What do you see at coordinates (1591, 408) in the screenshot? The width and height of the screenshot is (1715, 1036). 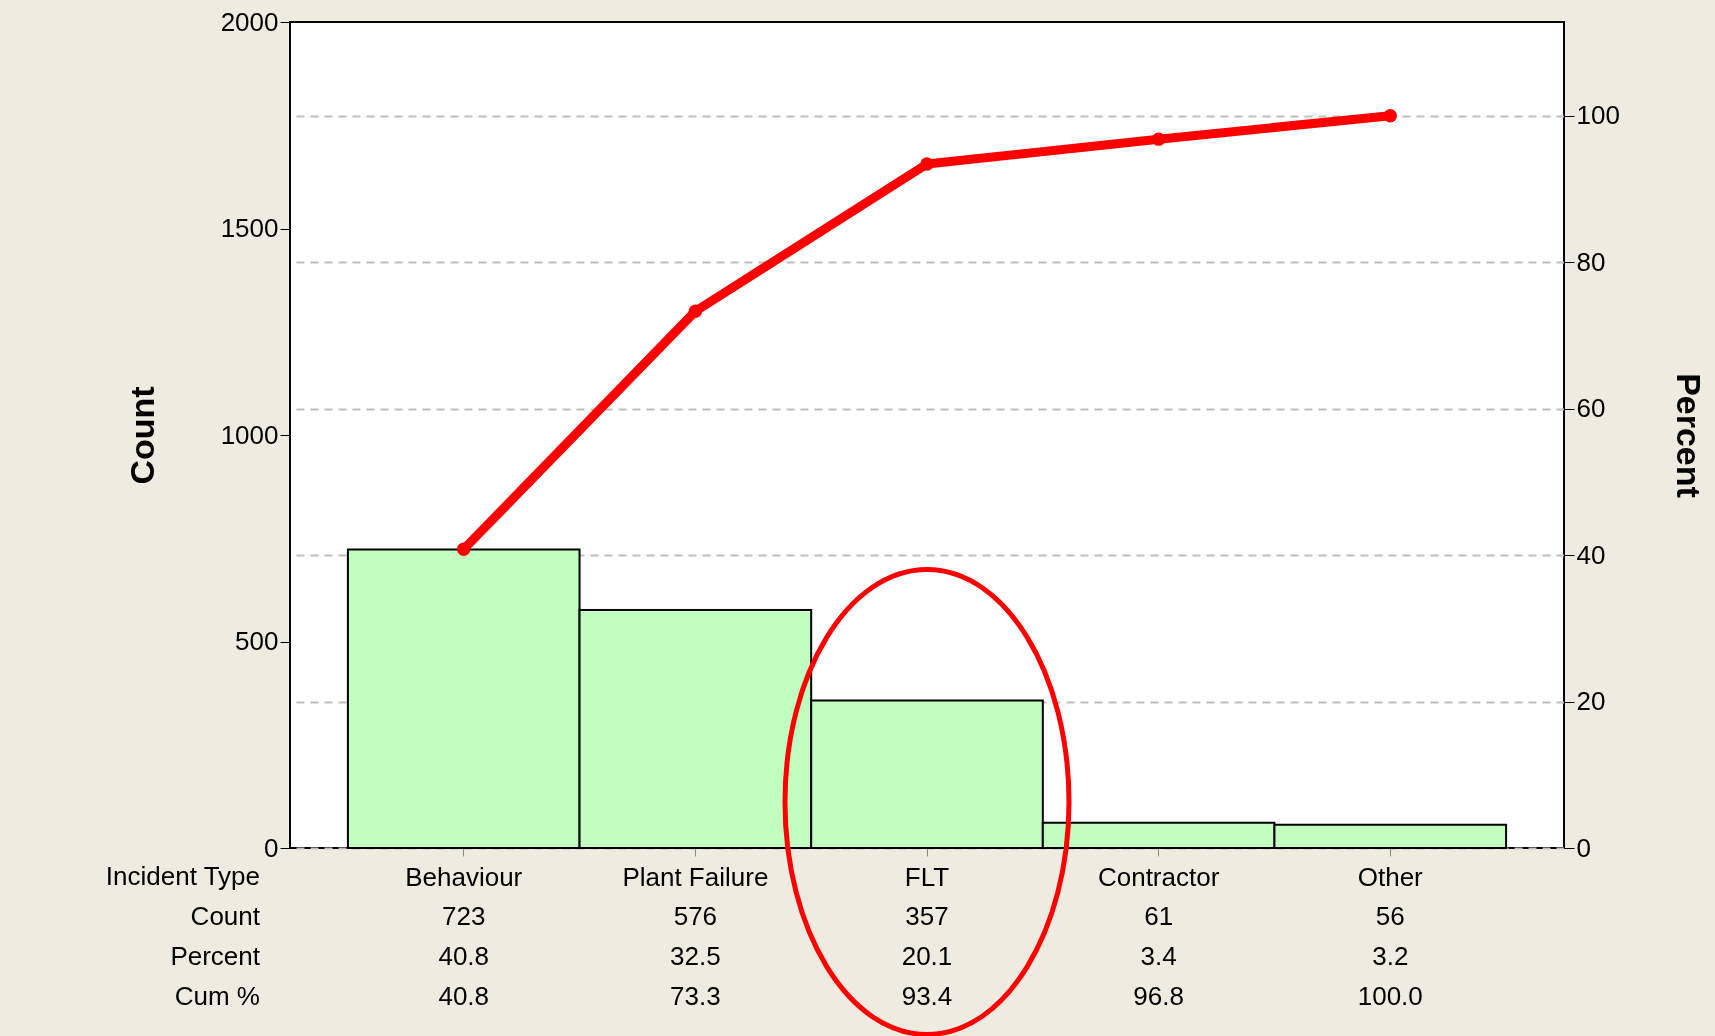 I see `y2-tick-label: 60` at bounding box center [1591, 408].